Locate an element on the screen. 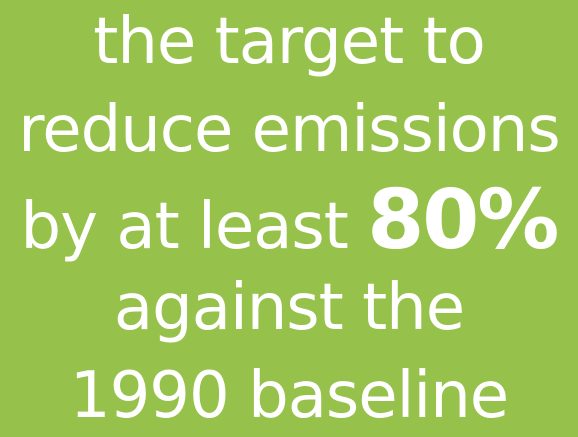 The width and height of the screenshot is (578, 437). statement-line-1: the target to is located at coordinates (289, 42).